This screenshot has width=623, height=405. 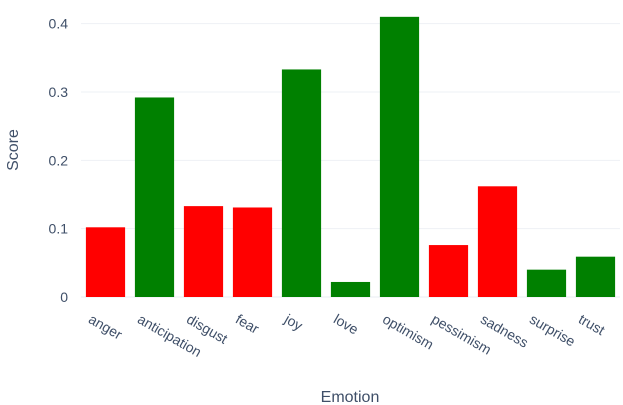 What do you see at coordinates (595, 276) in the screenshot?
I see `bar-trust` at bounding box center [595, 276].